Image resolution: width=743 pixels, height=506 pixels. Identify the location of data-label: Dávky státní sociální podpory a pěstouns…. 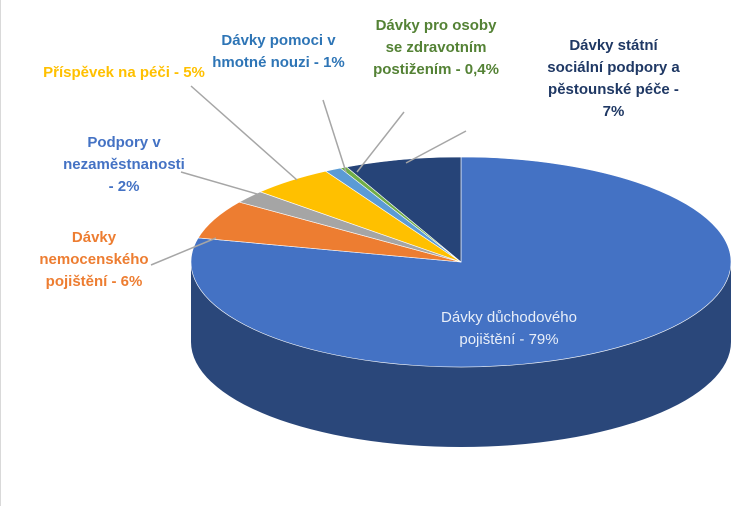
(613, 78).